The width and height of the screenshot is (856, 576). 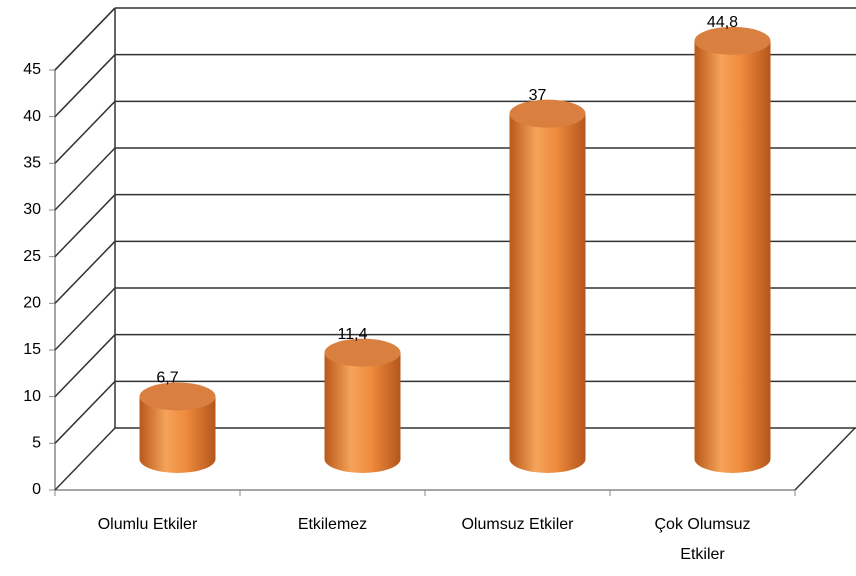 What do you see at coordinates (147, 524) in the screenshot?
I see `x-tick-label: Olumlu Etkiler` at bounding box center [147, 524].